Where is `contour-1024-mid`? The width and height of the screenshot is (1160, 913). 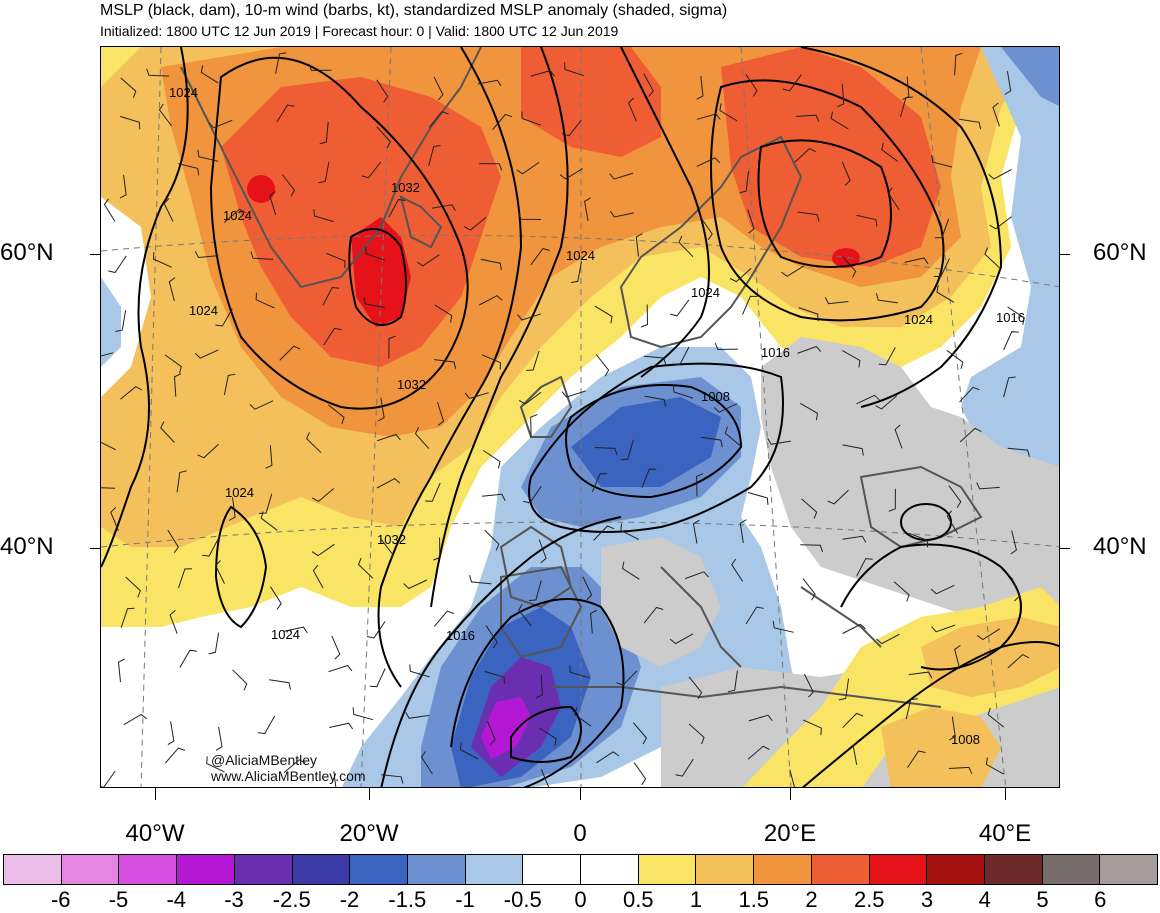
contour-1024-mid is located at coordinates (450, 367).